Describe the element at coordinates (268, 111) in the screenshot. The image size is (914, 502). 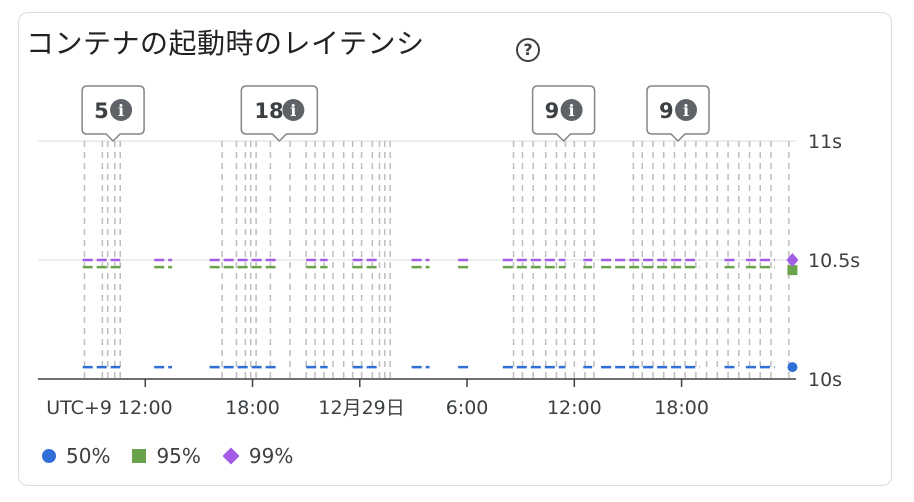
I see `event-count: 18` at that location.